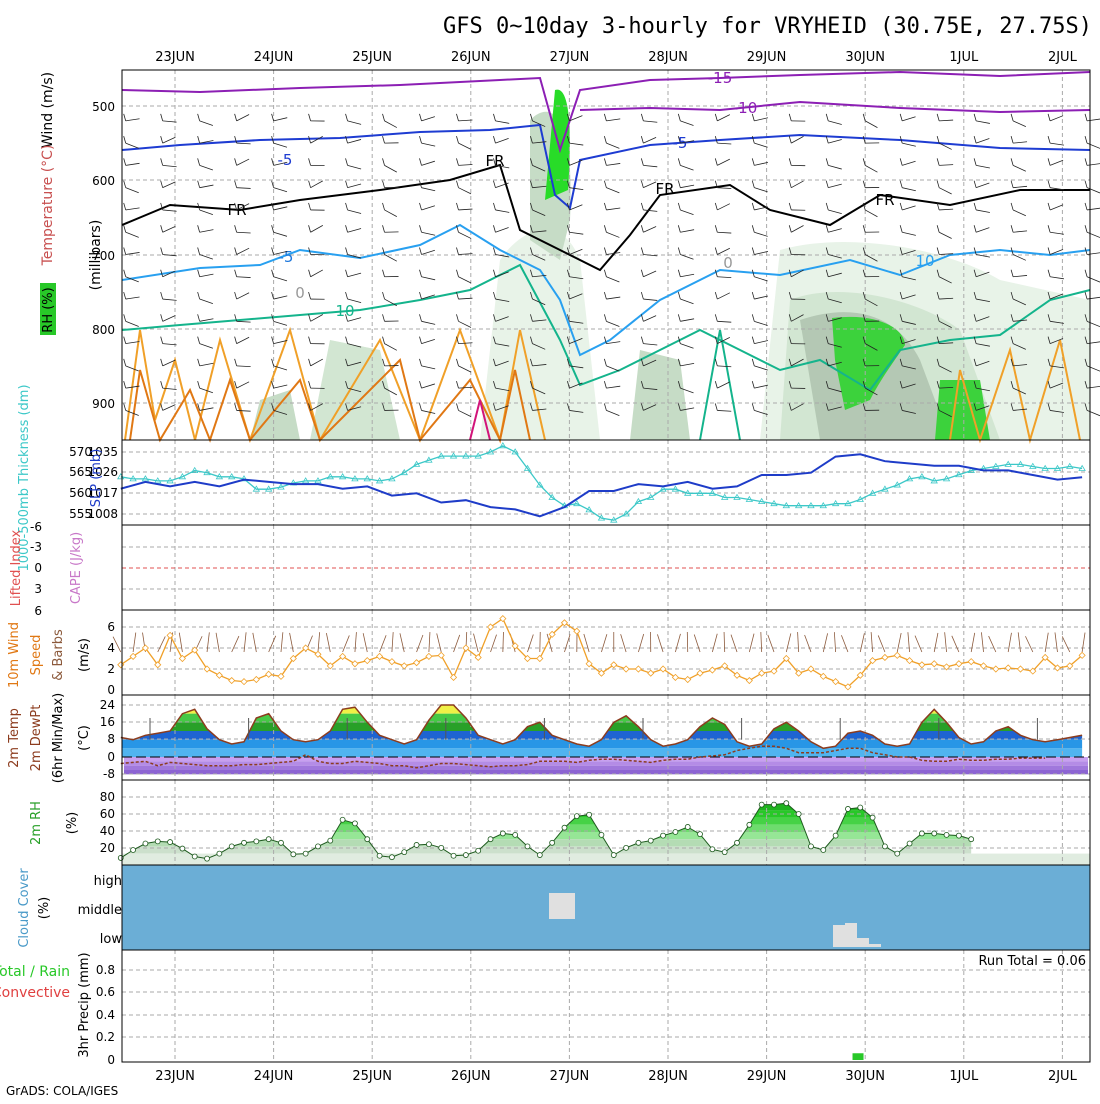 The image size is (1100, 1104). I want to click on rh-bands, so click(606, 825).